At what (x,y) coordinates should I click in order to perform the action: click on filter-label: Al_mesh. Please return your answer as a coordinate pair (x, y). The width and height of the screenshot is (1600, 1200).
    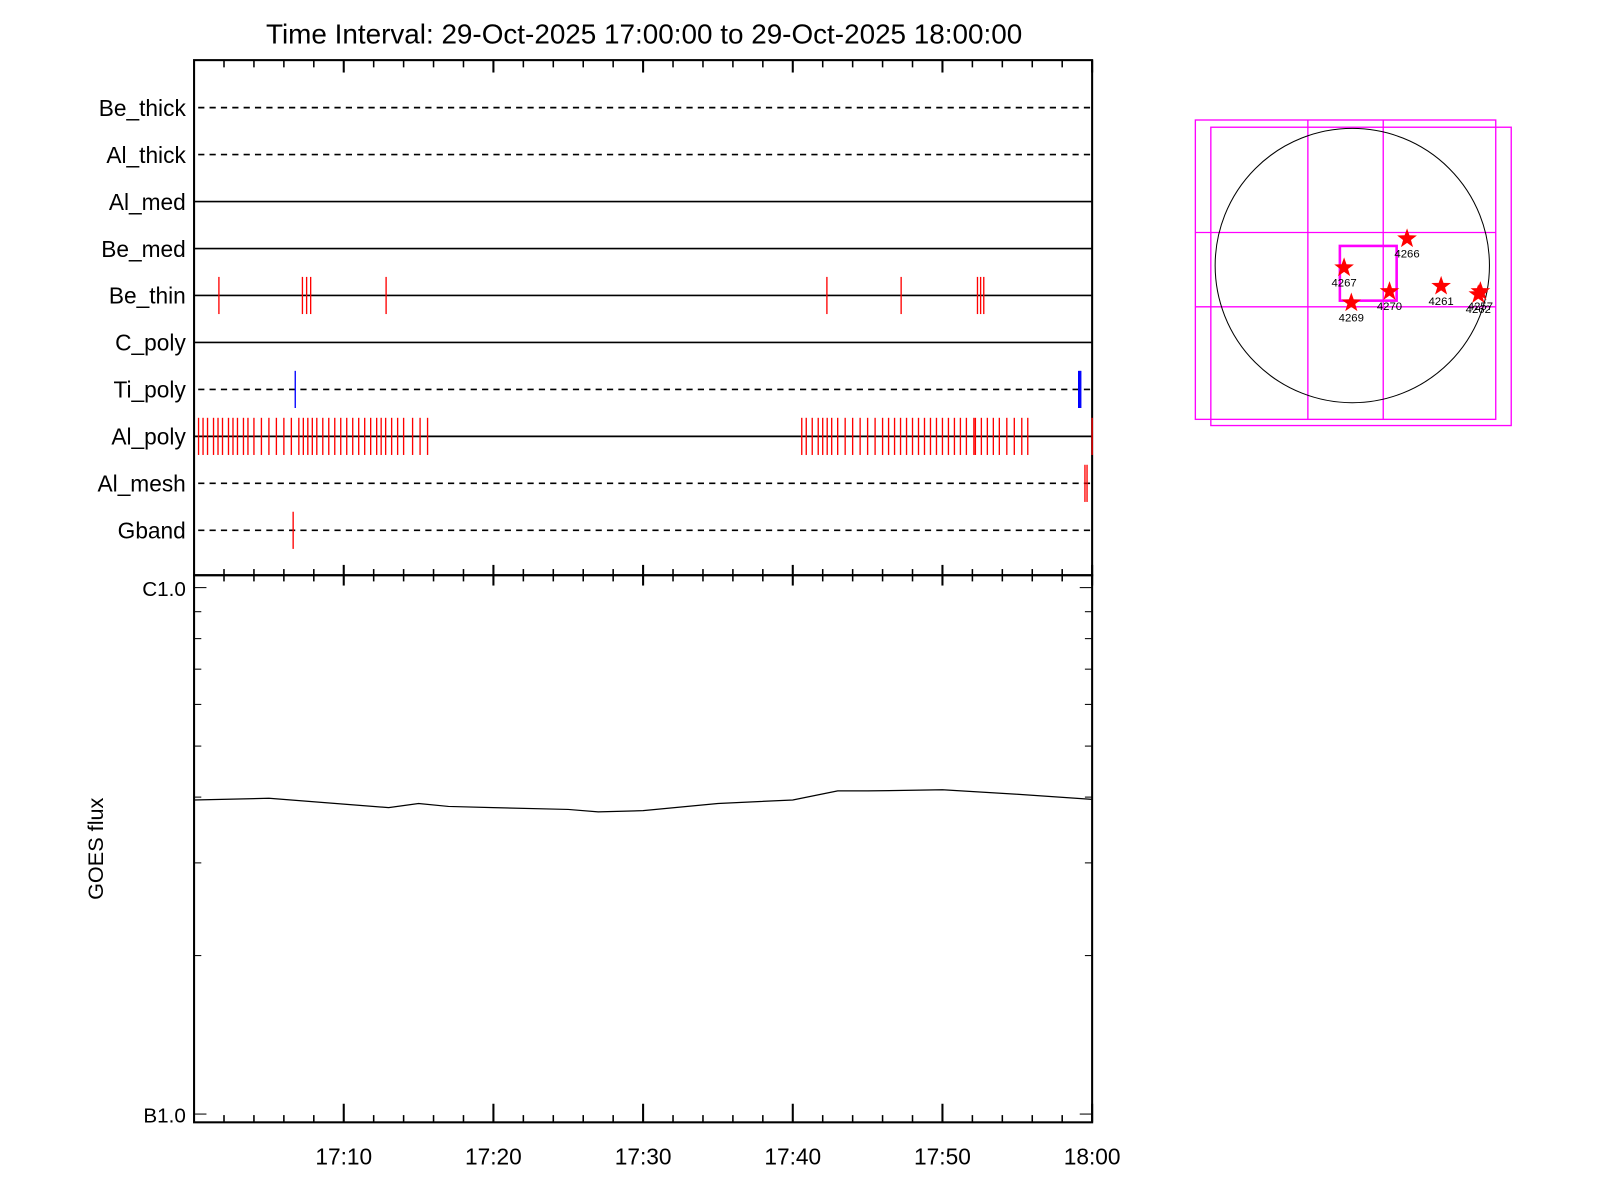
    Looking at the image, I should click on (142, 484).